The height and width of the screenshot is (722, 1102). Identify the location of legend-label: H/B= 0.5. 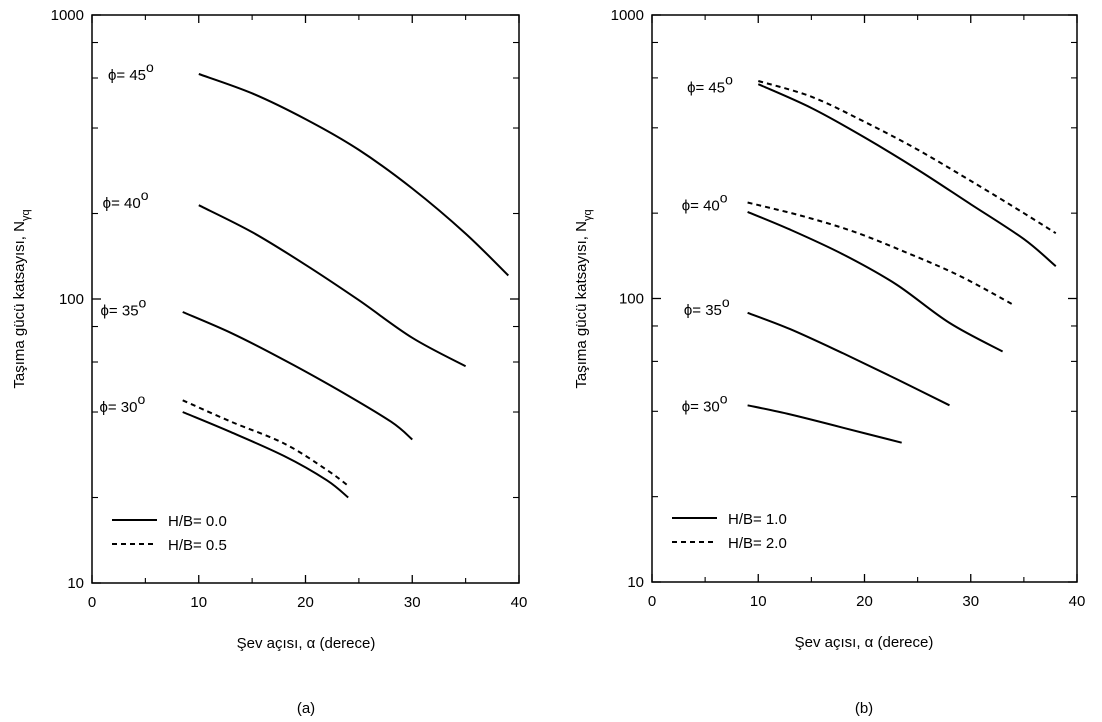
(197, 545).